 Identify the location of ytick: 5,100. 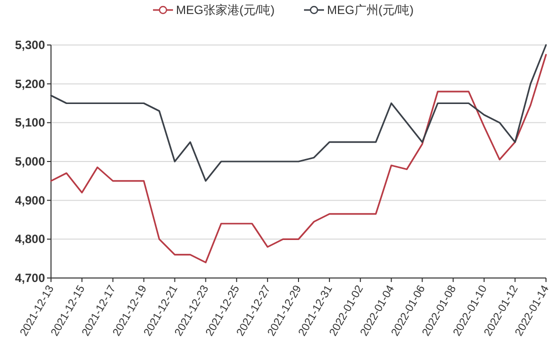
(29, 123).